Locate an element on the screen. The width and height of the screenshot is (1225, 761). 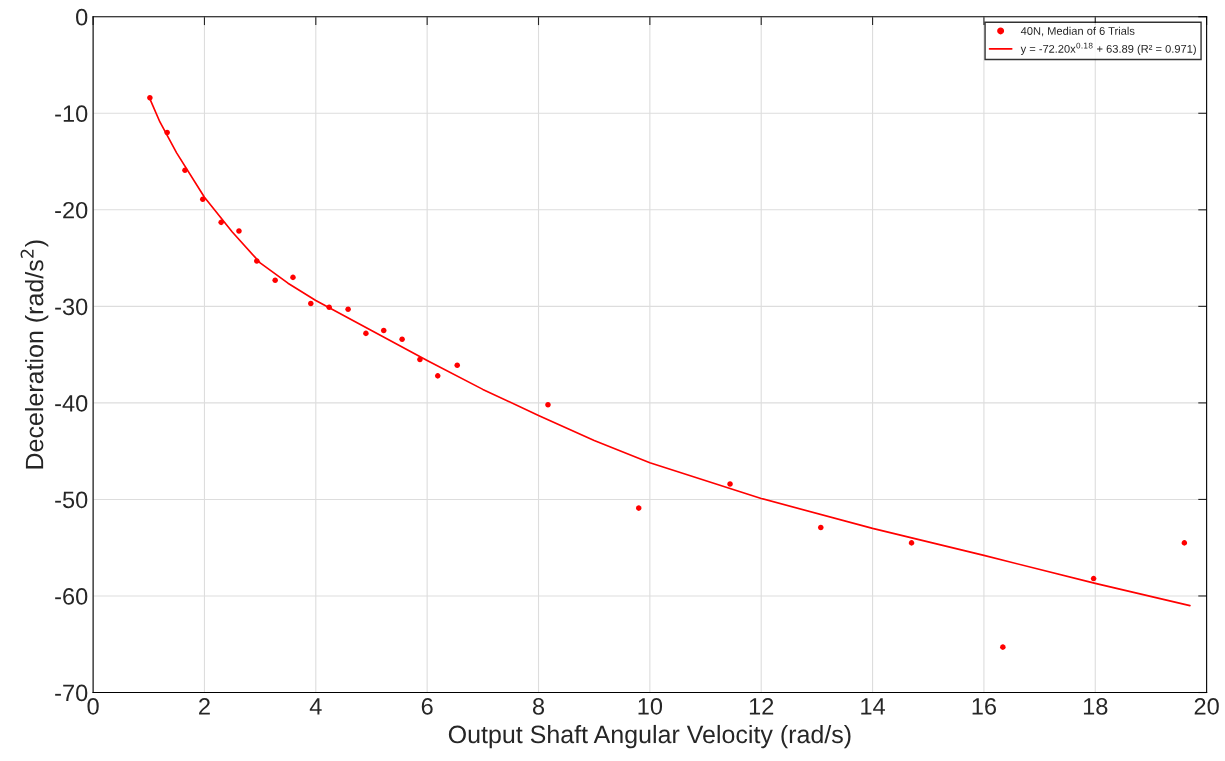
y-tick-label: -10 is located at coordinates (71, 114).